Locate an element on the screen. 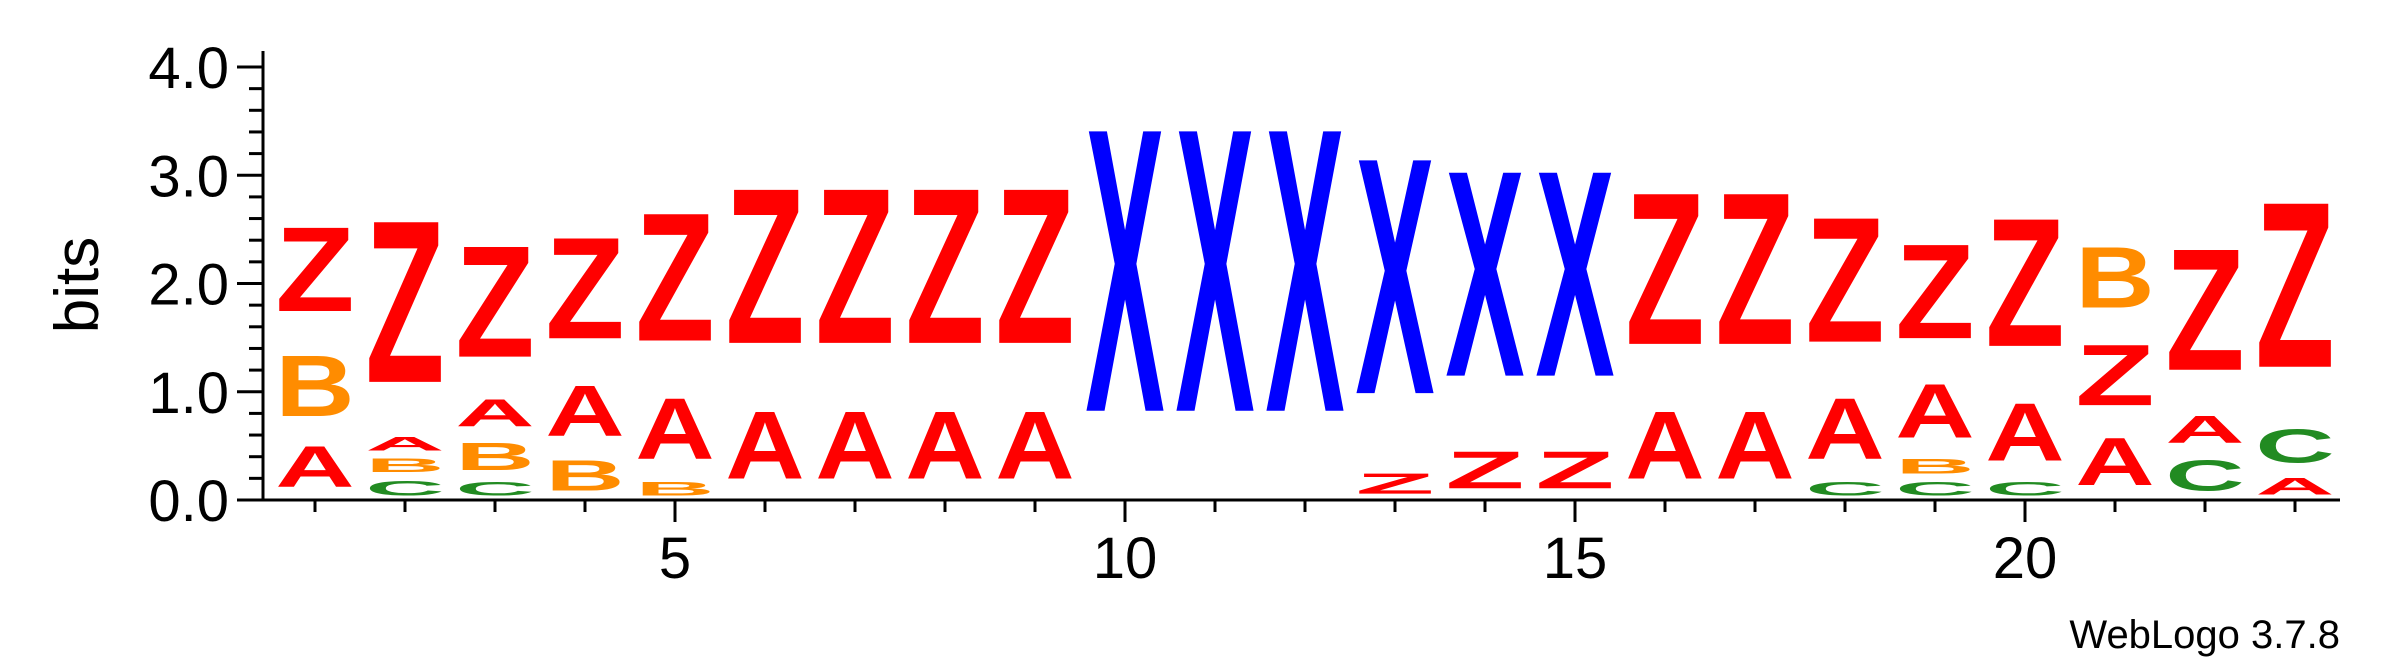 This screenshot has width=2383, height=667. y-tick-label: 1.0 is located at coordinates (188, 393).